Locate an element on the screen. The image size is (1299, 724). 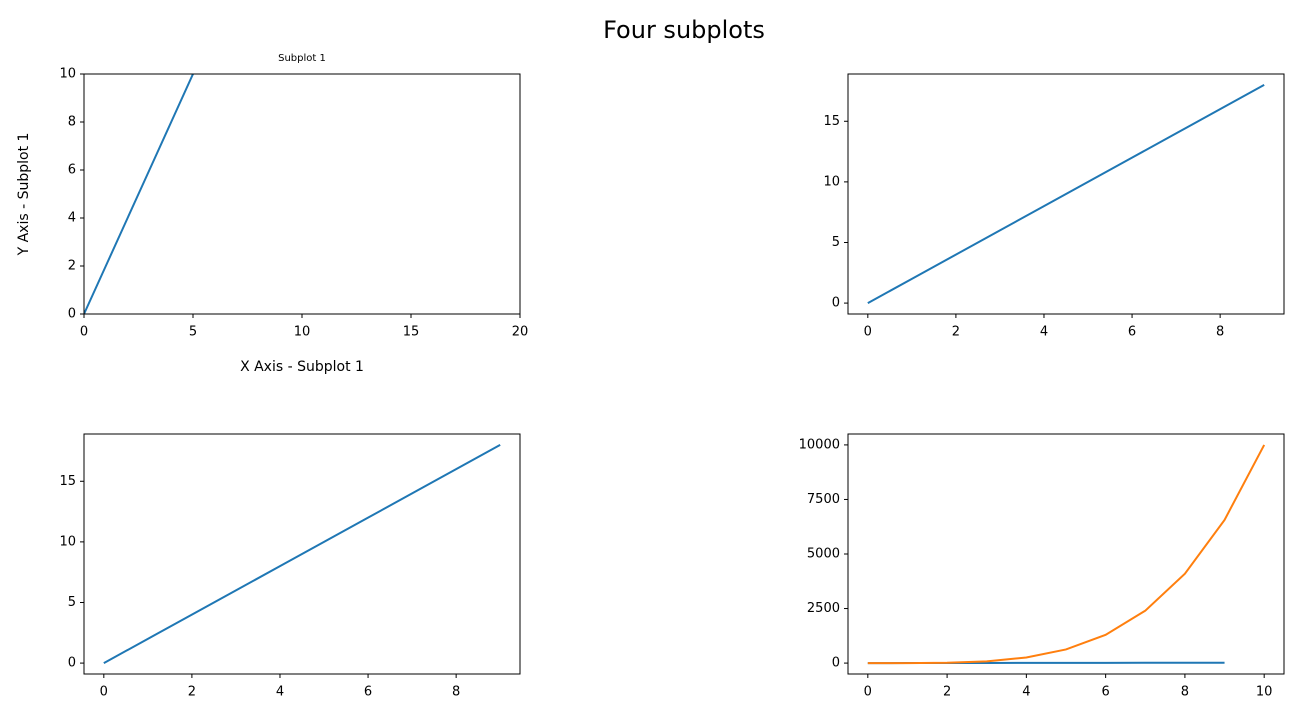
x-tick-label: 5 is located at coordinates (193, 332).